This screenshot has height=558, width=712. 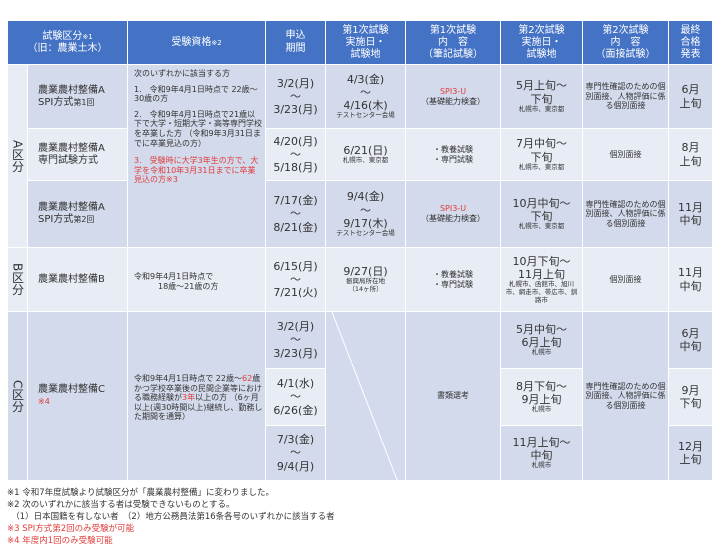 What do you see at coordinates (67, 42) in the screenshot?
I see `header-kubun: 試験区分※1 （旧：農業土木）` at bounding box center [67, 42].